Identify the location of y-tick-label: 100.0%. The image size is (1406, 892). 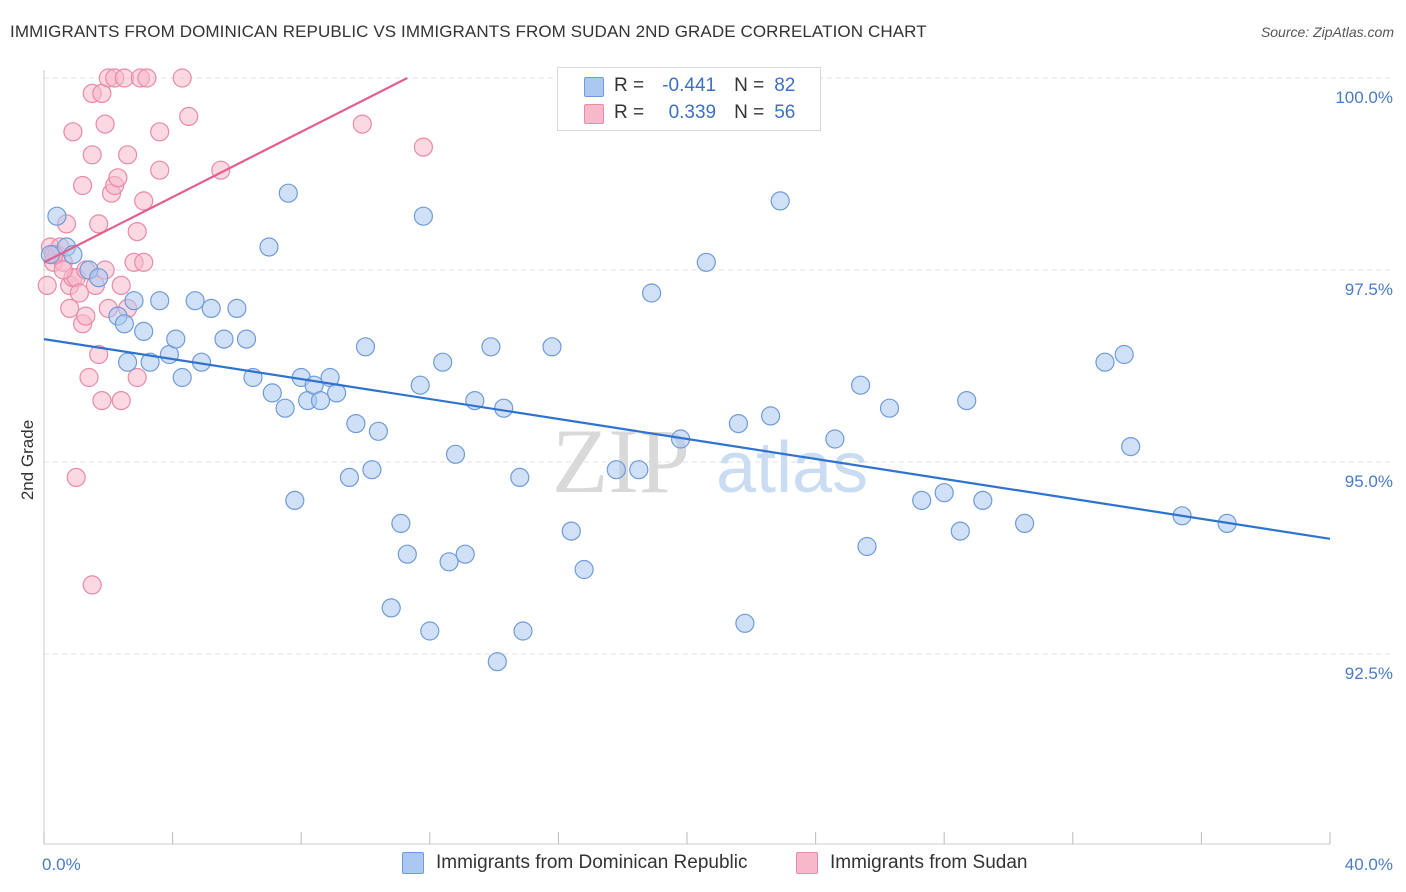
(1364, 97).